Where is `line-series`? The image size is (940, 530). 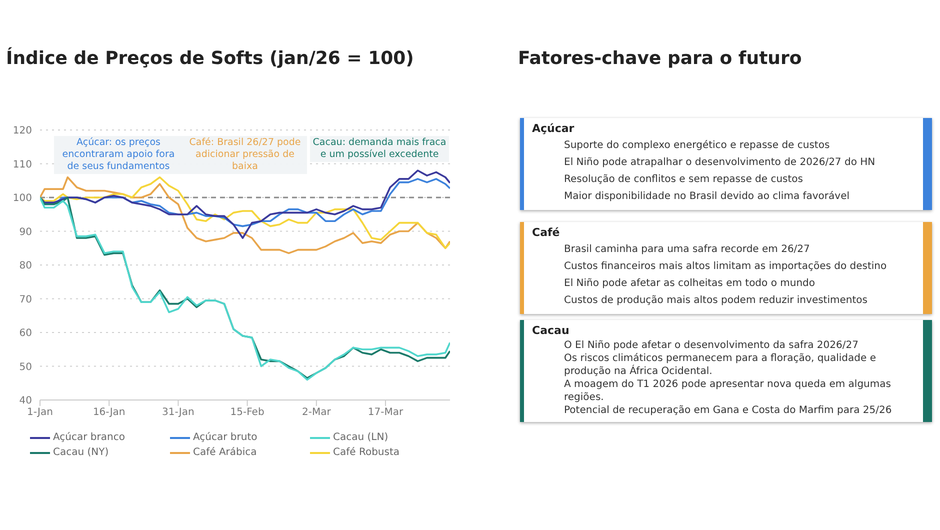 line-series is located at coordinates (245, 204).